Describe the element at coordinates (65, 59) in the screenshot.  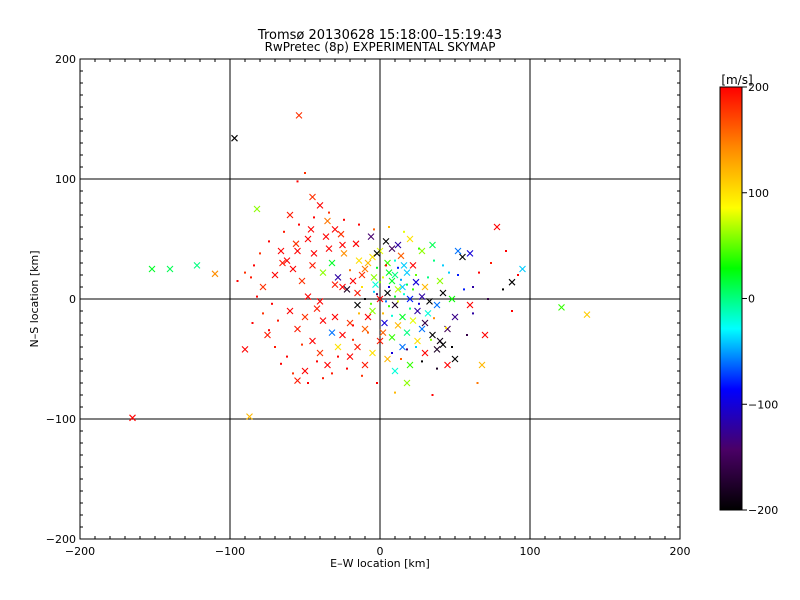
I see `y-tick-label: 200` at that location.